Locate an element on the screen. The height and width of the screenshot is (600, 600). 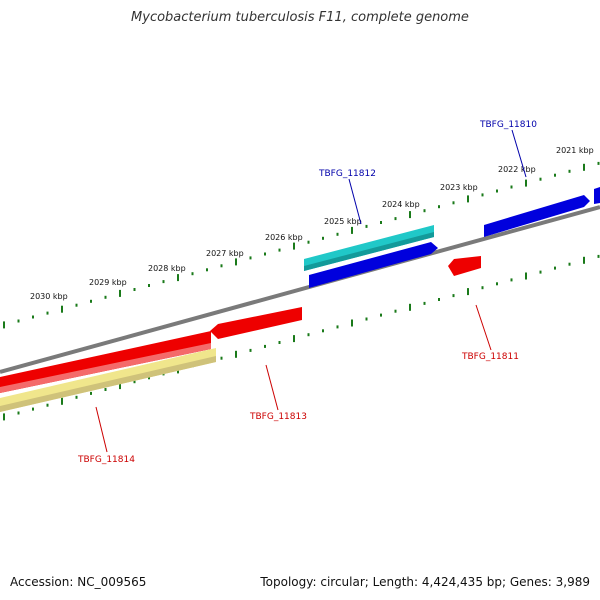
kbp-label: 2025 kbp is located at coordinates (343, 221).